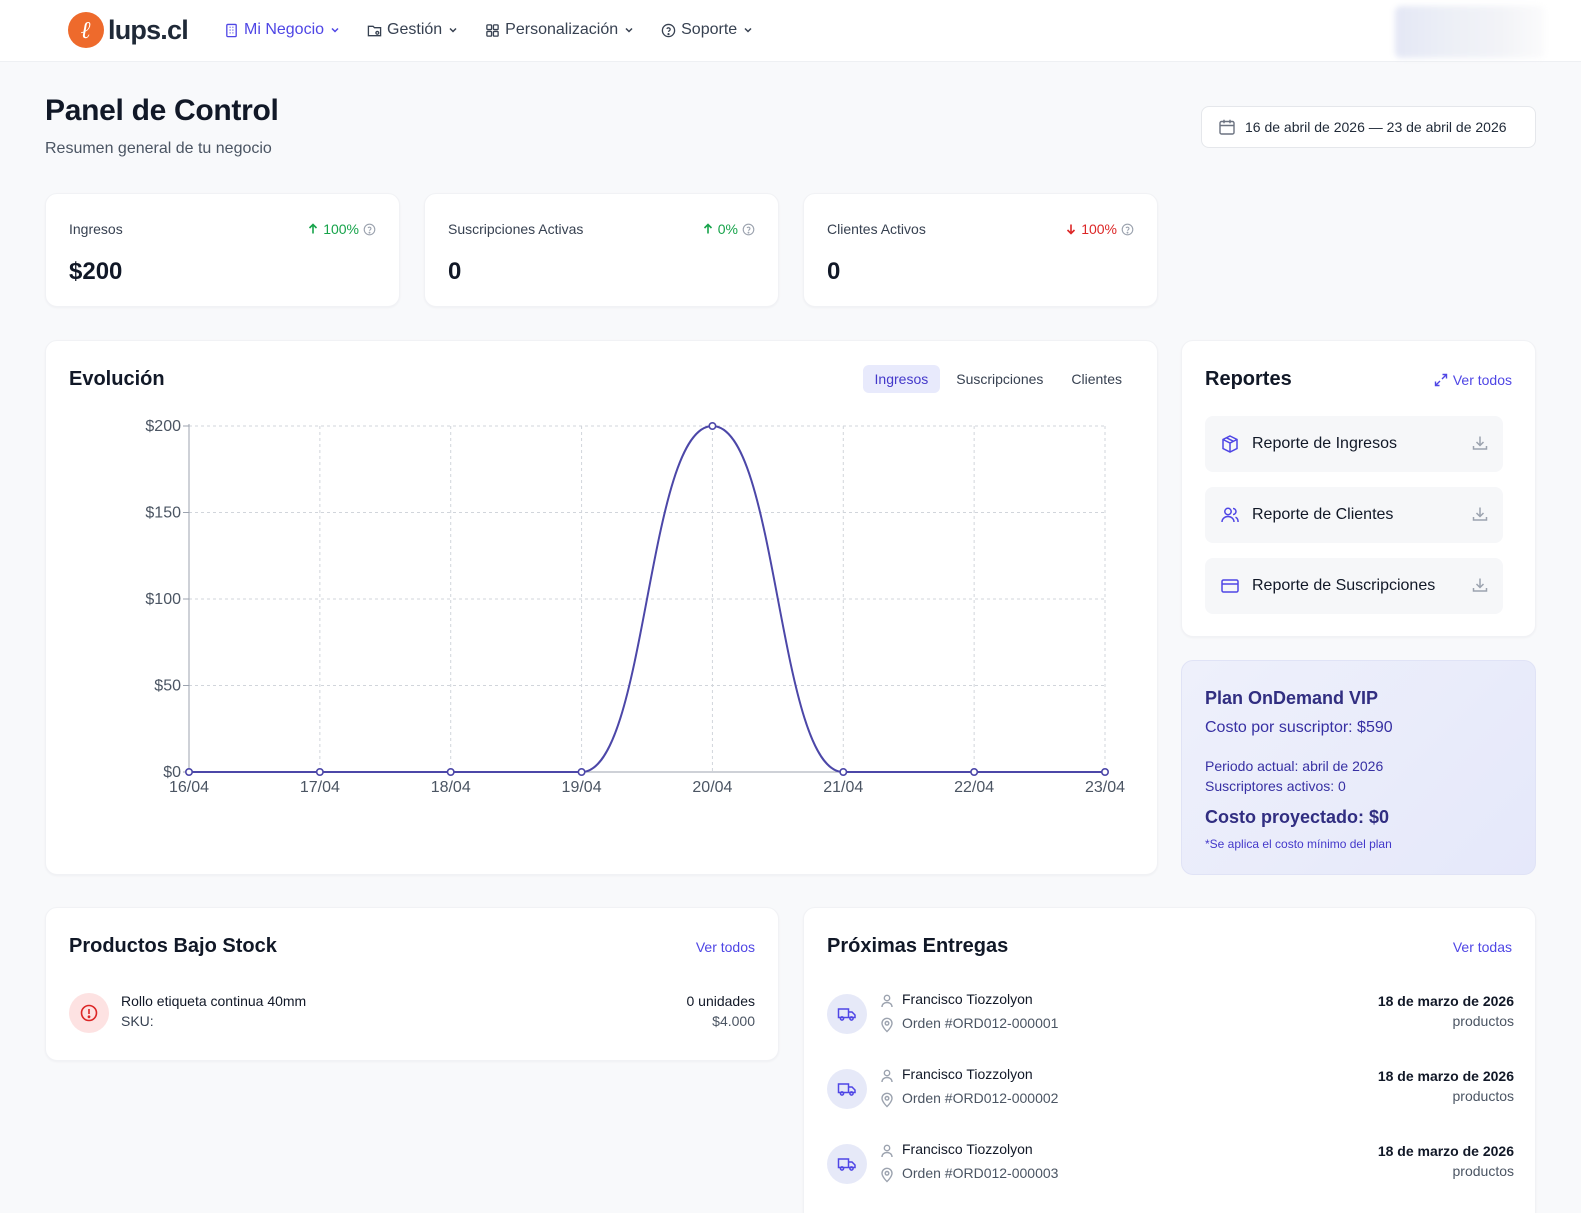 The width and height of the screenshot is (1581, 1213). Describe the element at coordinates (1227, 127) in the screenshot. I see `calendar-icon` at that location.